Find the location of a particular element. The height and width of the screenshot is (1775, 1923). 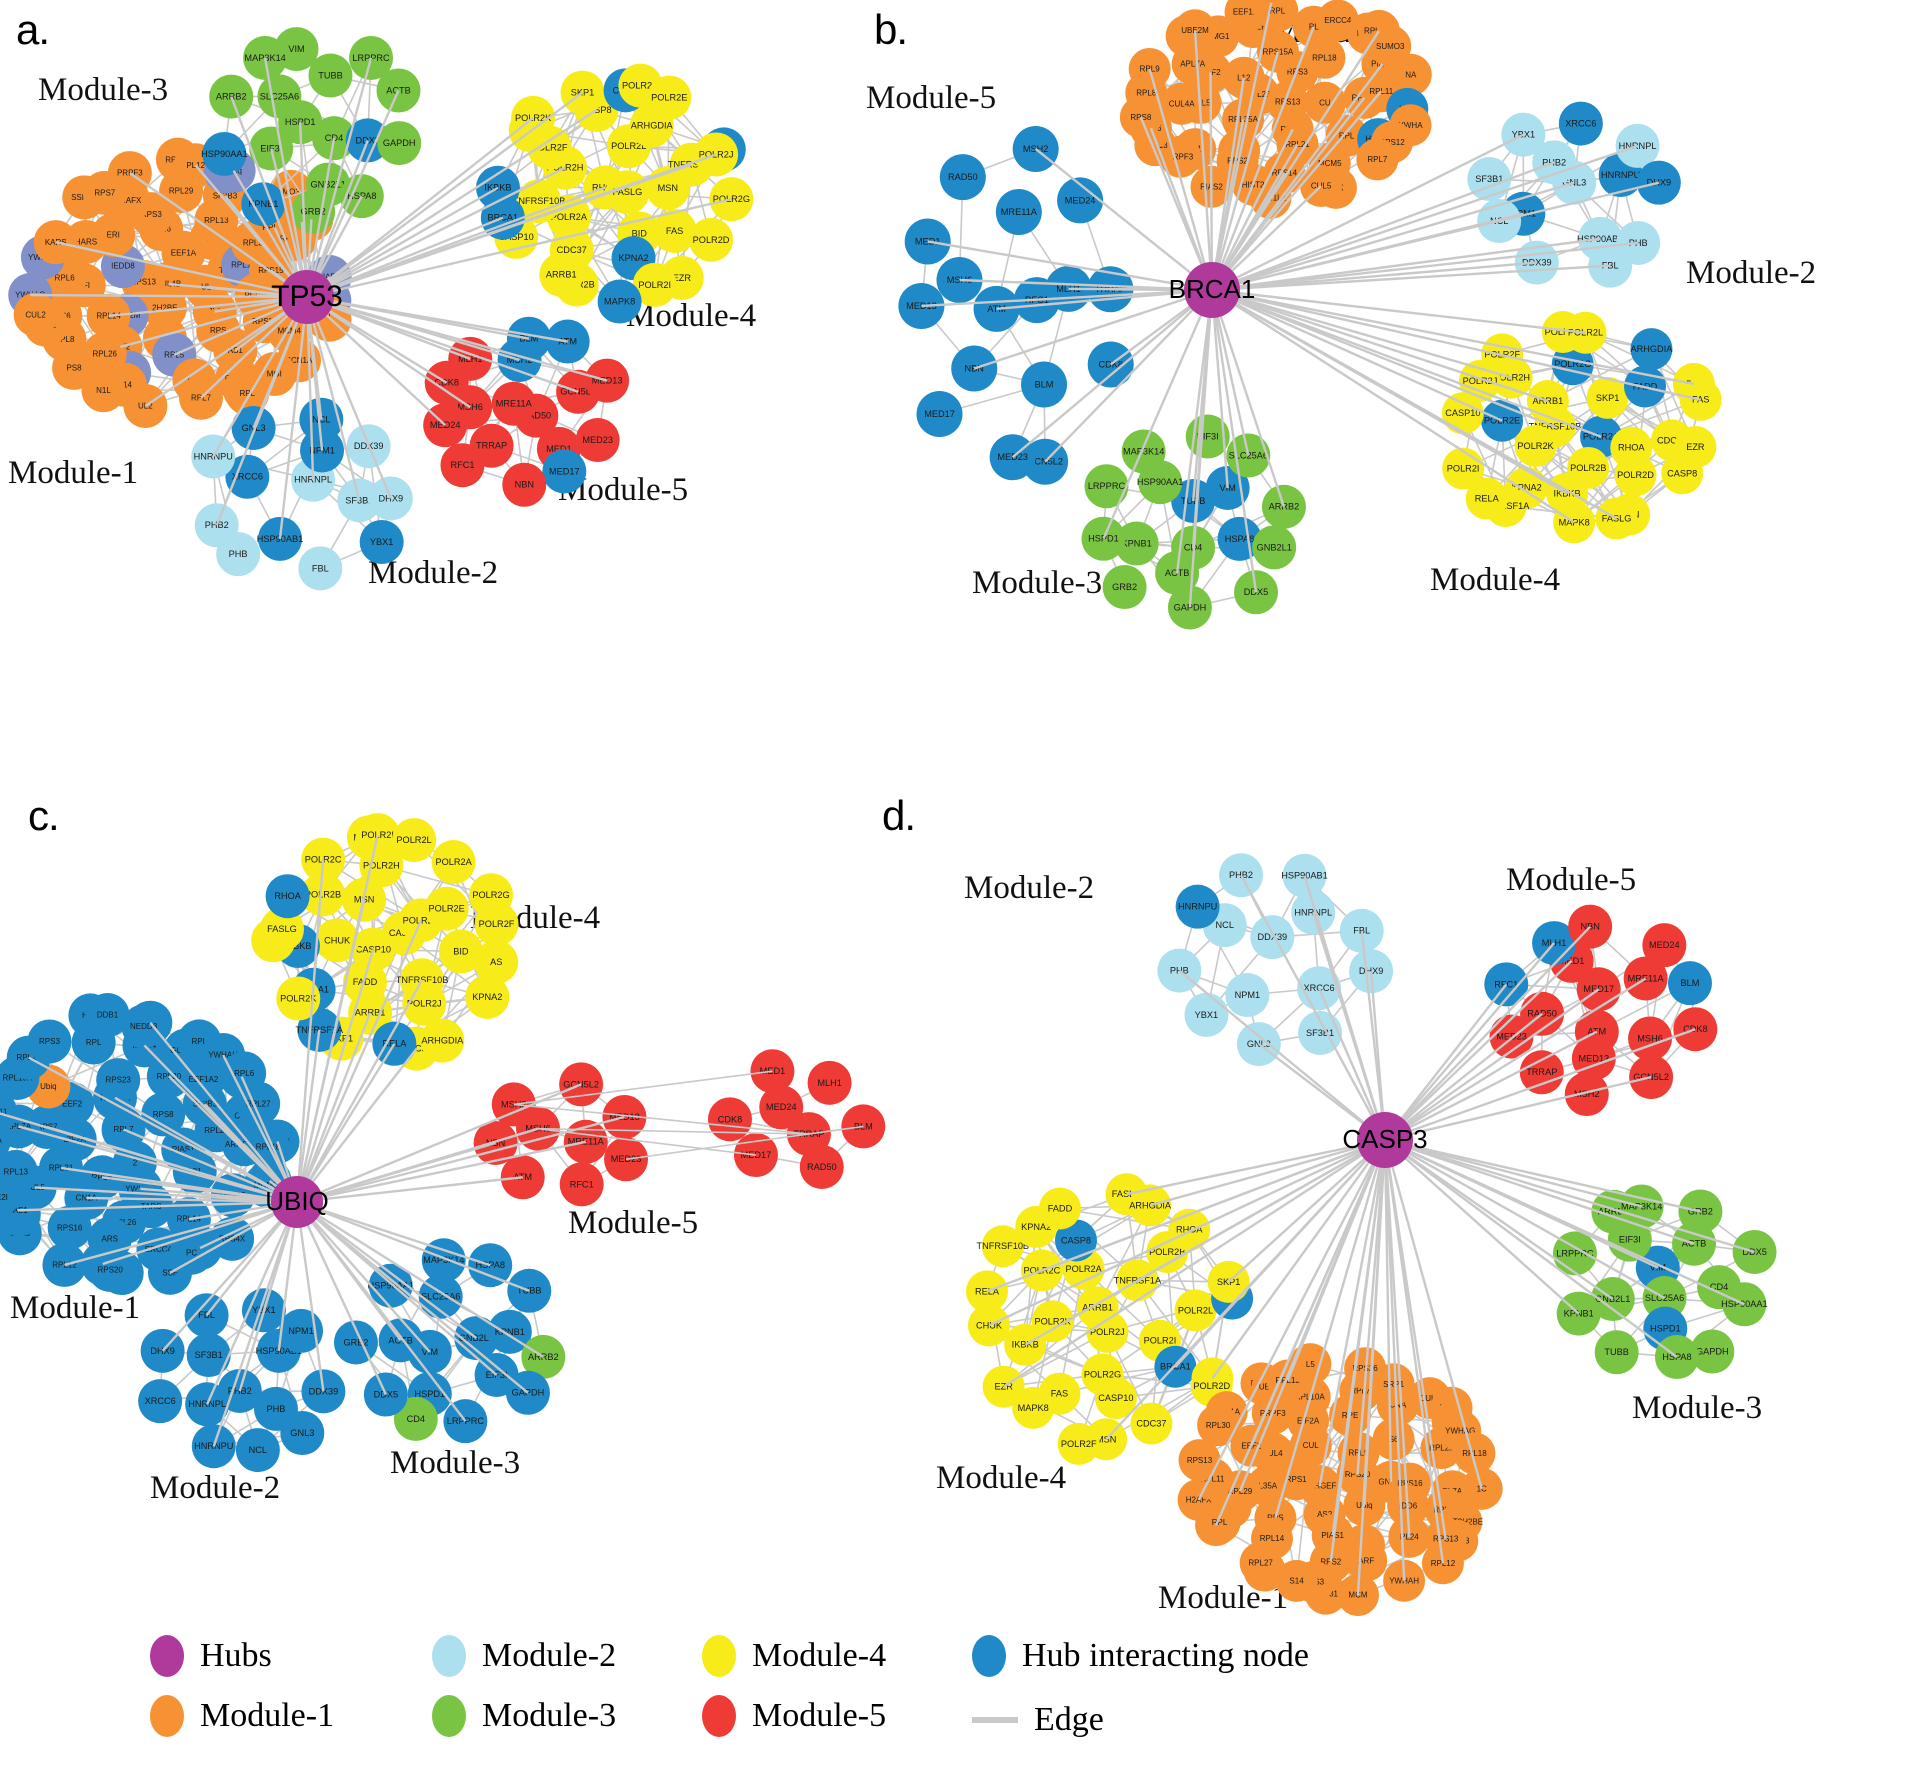

hub-node: BRCA1 is located at coordinates (1212, 290).